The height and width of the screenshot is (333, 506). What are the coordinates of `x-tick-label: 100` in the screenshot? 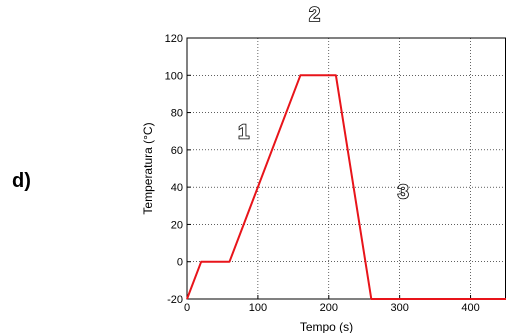 It's located at (258, 308).